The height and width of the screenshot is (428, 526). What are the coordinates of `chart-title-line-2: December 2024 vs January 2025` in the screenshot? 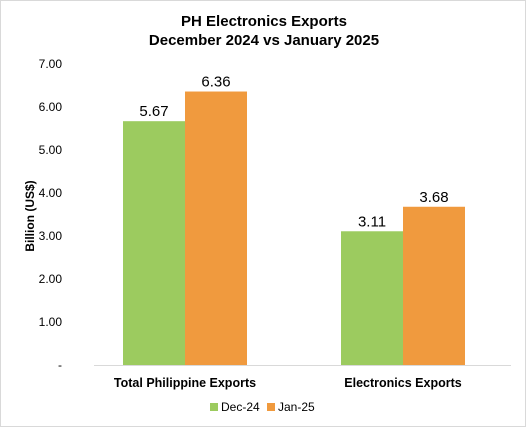 It's located at (264, 40).